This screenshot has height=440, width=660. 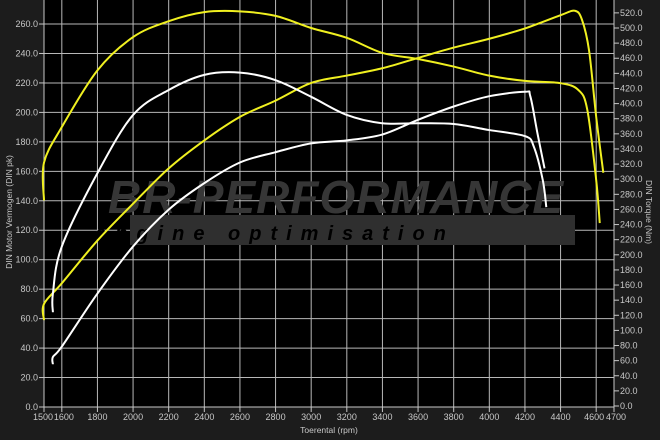 I want to click on y-tick-label: 100.0, so click(x=26, y=260).